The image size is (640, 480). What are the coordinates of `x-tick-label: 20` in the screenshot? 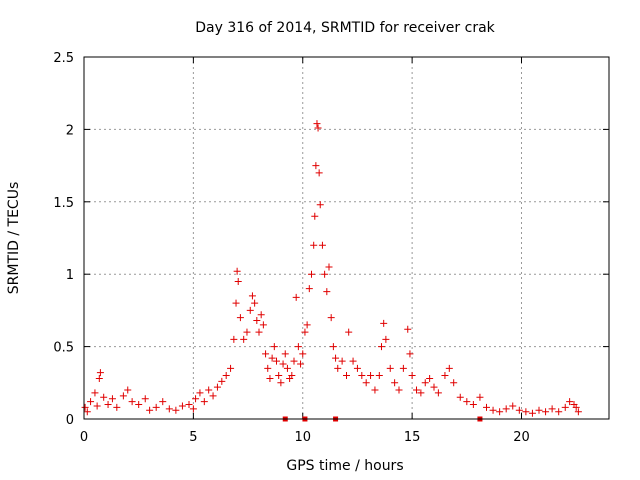 It's located at (521, 437).